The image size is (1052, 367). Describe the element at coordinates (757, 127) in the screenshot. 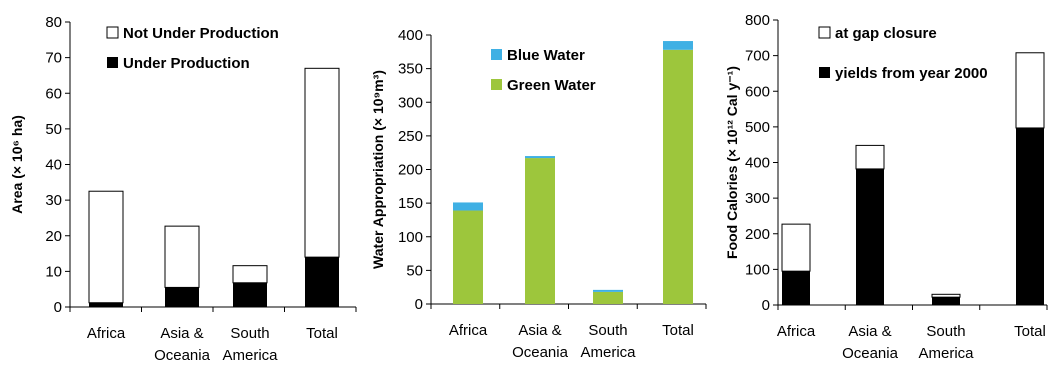

I see `y-tick-label: 500` at that location.